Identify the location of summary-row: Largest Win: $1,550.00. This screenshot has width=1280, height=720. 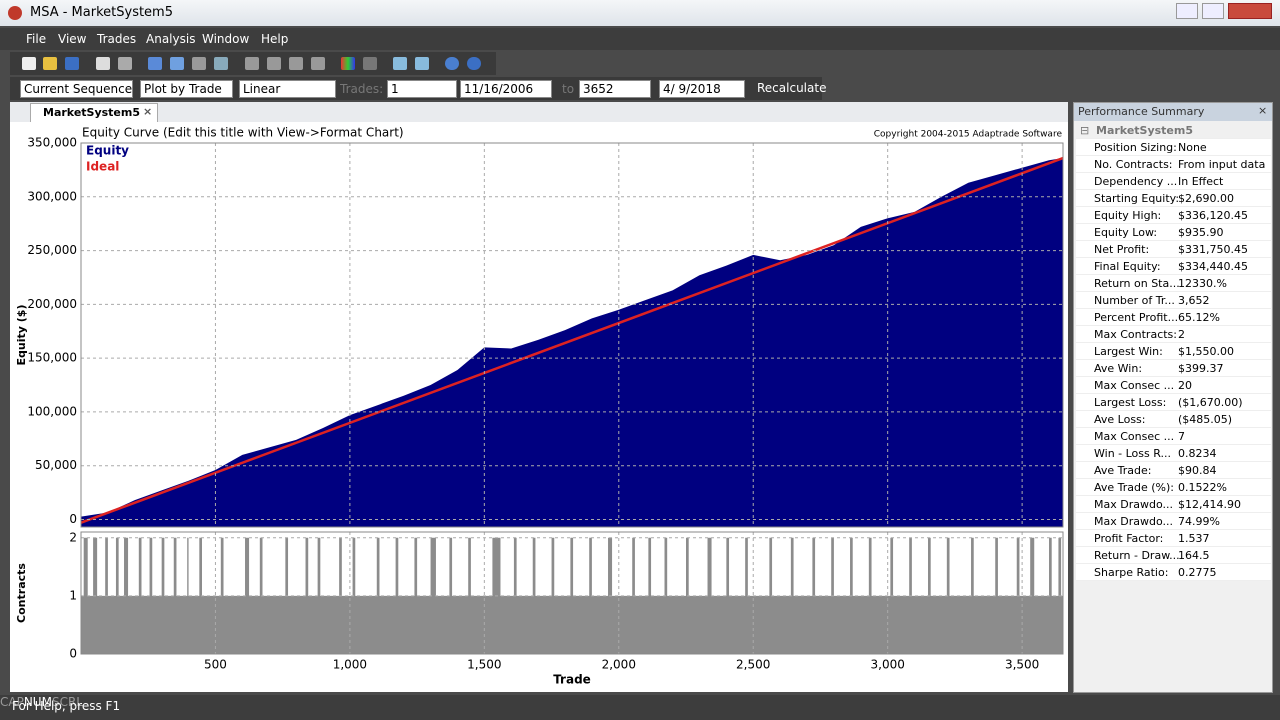
(1173, 351).